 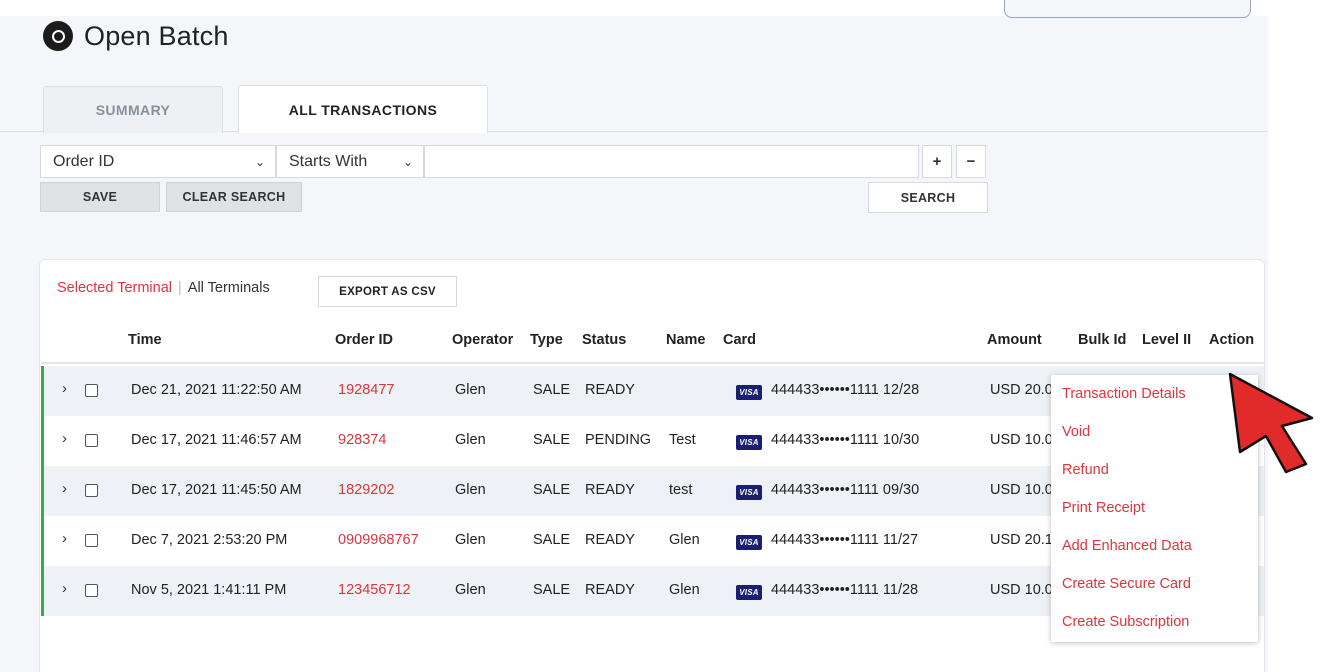 I want to click on page-header: Open Batch, so click(x=136, y=36).